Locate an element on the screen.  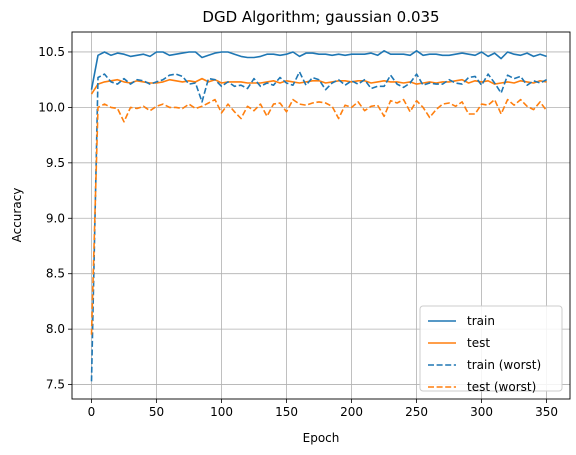
y-tick-label: 7.5 is located at coordinates (55, 385).